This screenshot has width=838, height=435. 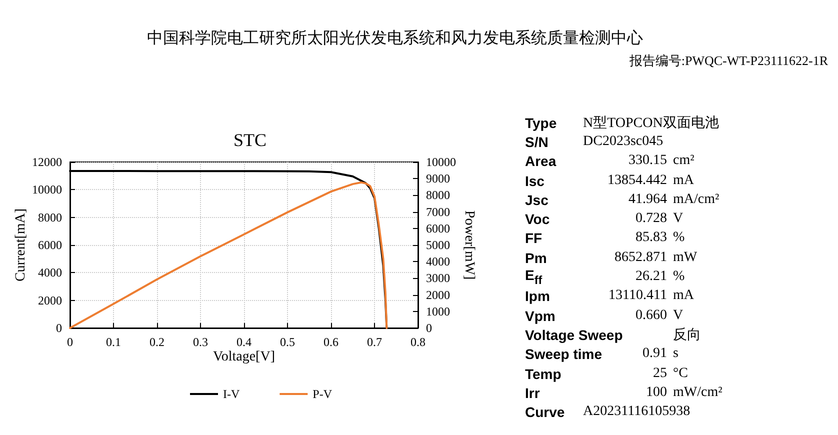 I want to click on y2-tick-label: 10000, so click(x=441, y=162).